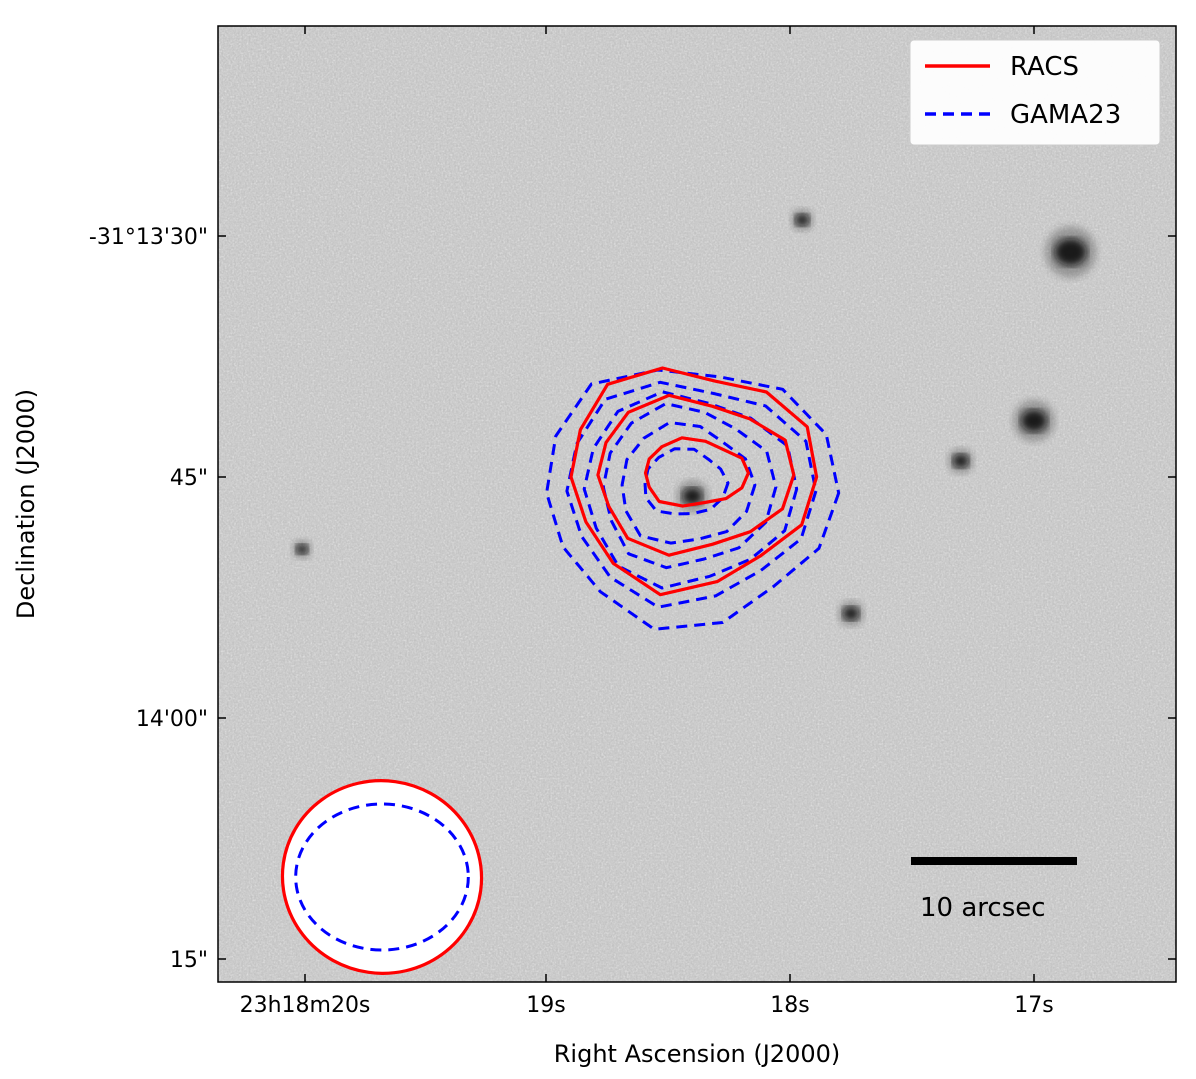  What do you see at coordinates (1033, 1005) in the screenshot?
I see `x-tick-label: 17s` at bounding box center [1033, 1005].